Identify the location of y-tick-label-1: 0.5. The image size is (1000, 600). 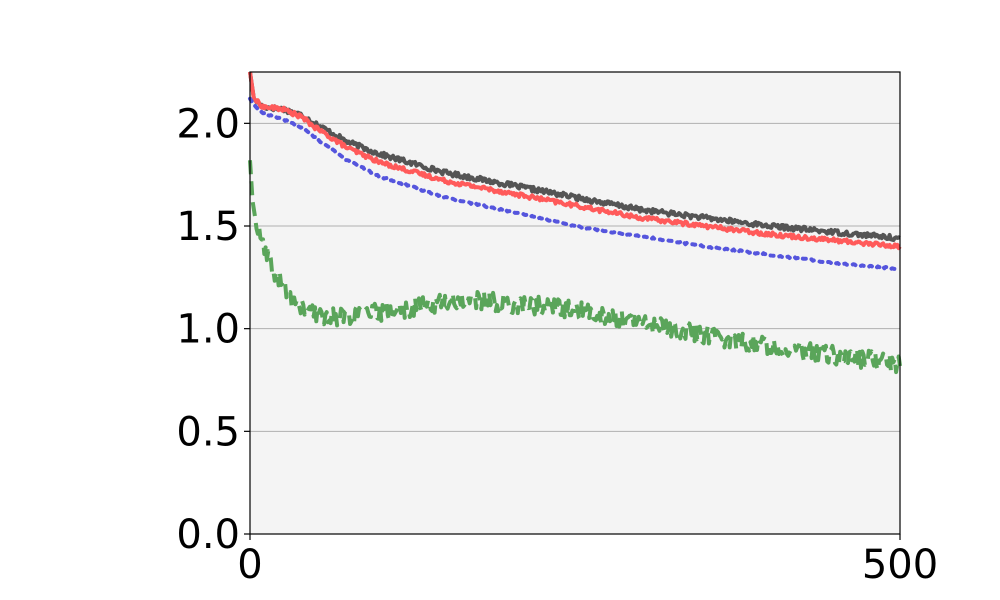
(208, 432).